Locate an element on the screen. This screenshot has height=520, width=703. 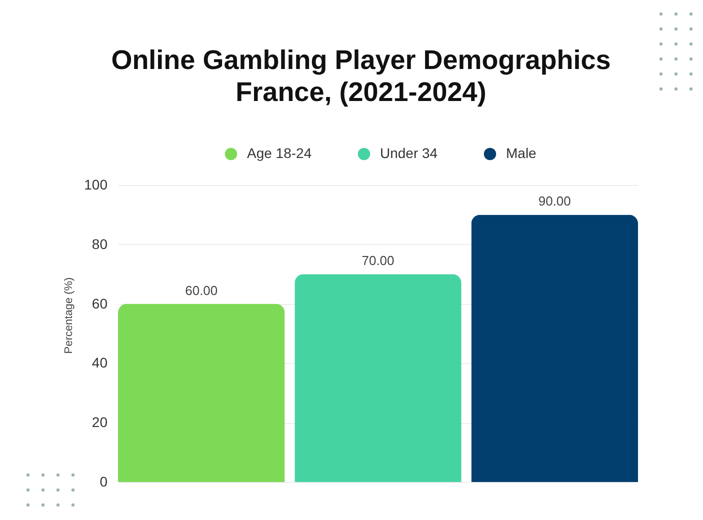
y-tick-label: 60 is located at coordinates (100, 303).